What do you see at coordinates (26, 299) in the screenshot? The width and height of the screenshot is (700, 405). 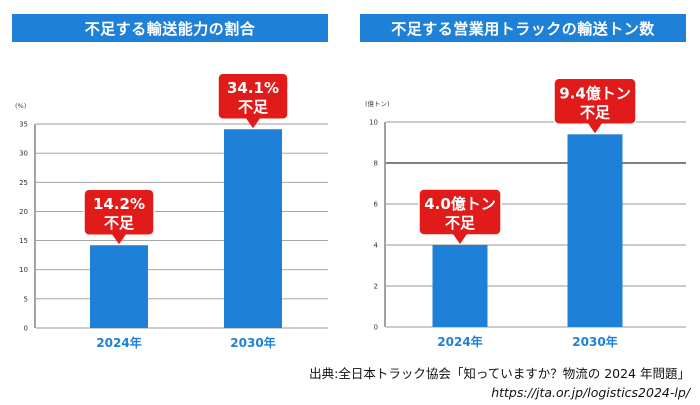 I see `y-tick-label: 5` at bounding box center [26, 299].